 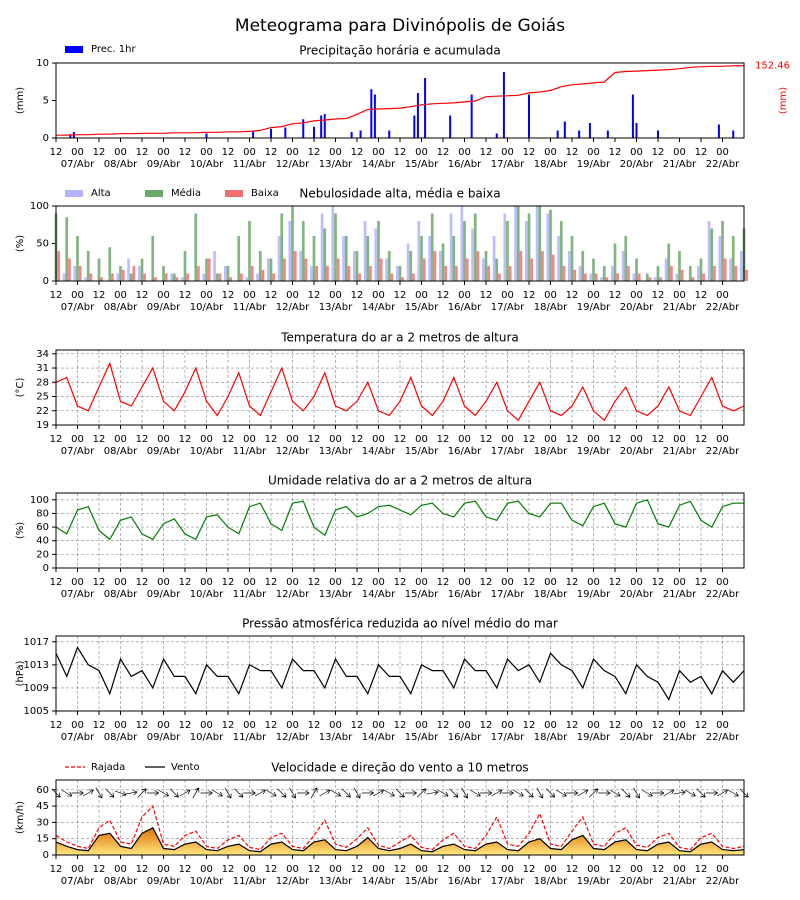 What do you see at coordinates (772, 66) in the screenshot?
I see `y2-tick-label: 152.46` at bounding box center [772, 66].